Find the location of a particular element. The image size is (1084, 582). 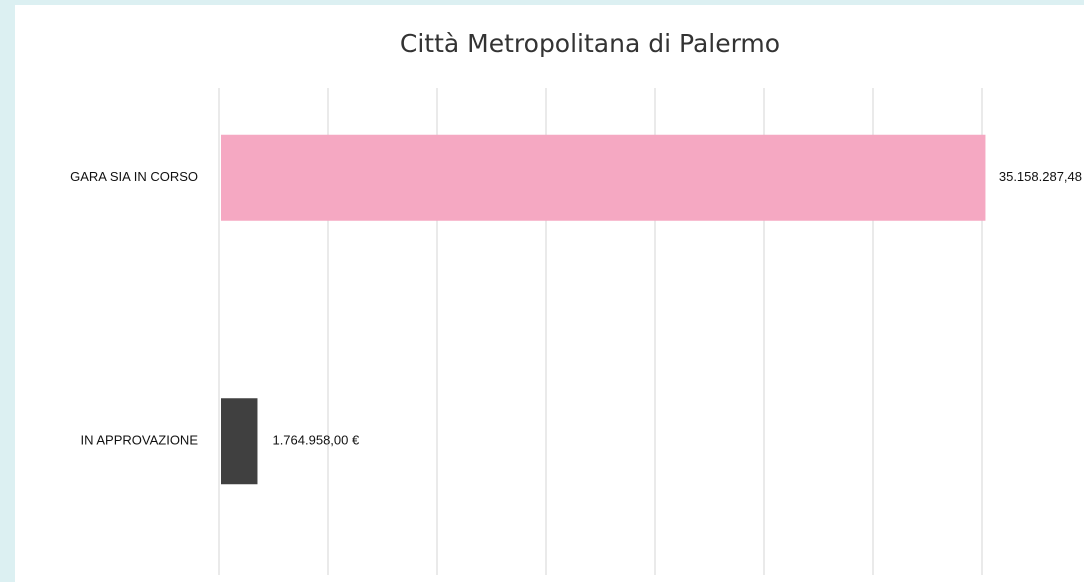

y-tick-label: IN APPROVAZIONE is located at coordinates (139, 440).